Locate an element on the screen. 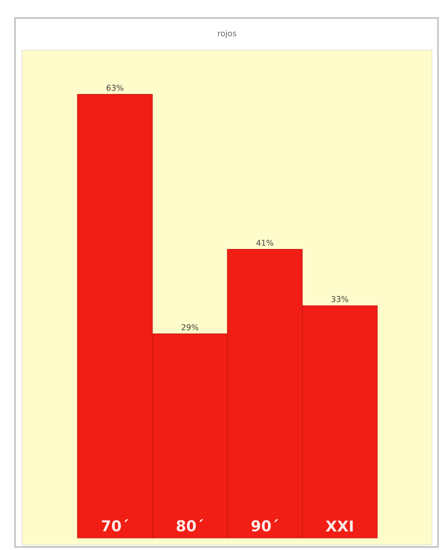 The image size is (443, 550). x-tick-label: 80´ is located at coordinates (190, 525).